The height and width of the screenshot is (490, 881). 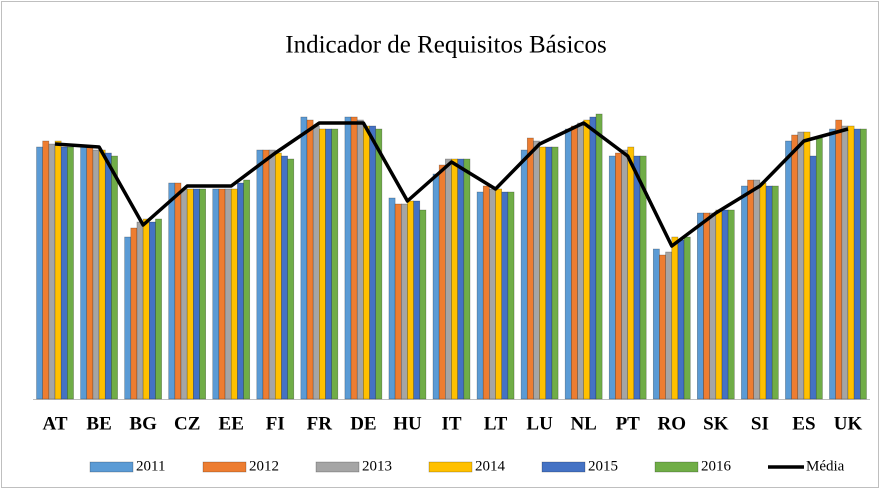 I want to click on x-tick-label: UK, so click(x=848, y=423).